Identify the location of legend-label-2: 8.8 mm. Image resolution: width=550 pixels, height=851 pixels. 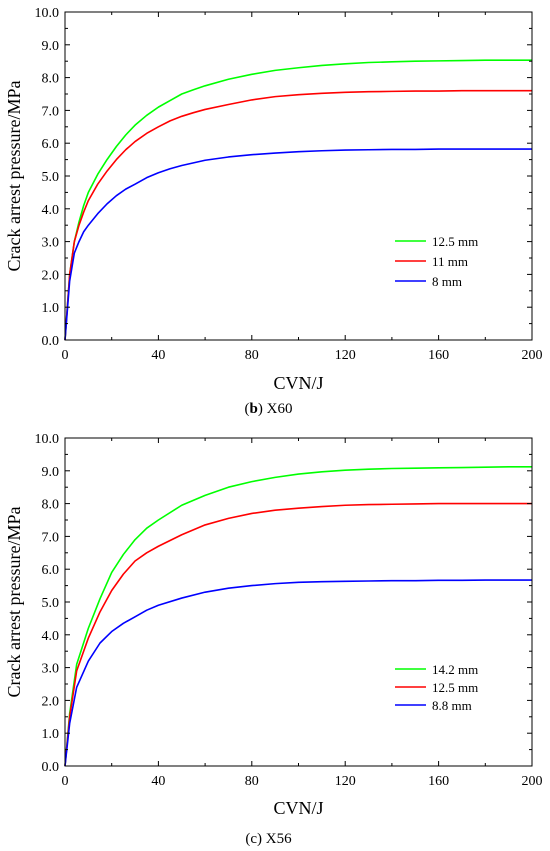
(452, 705).